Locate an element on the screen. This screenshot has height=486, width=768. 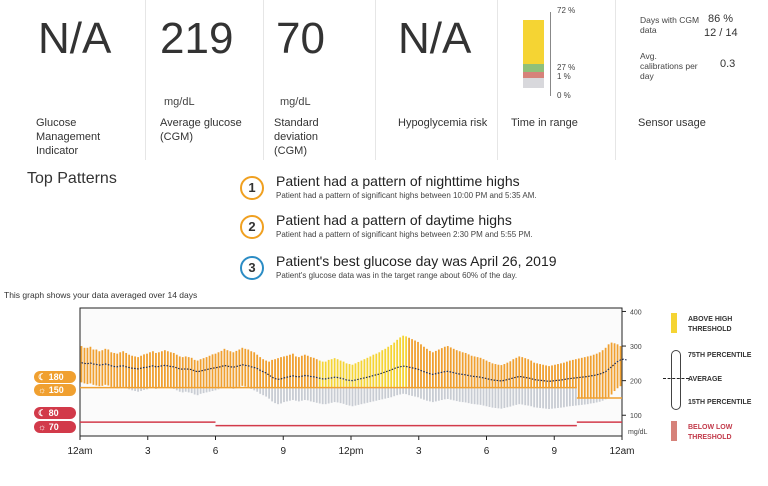
y-tick-label: 300 is located at coordinates (636, 347).